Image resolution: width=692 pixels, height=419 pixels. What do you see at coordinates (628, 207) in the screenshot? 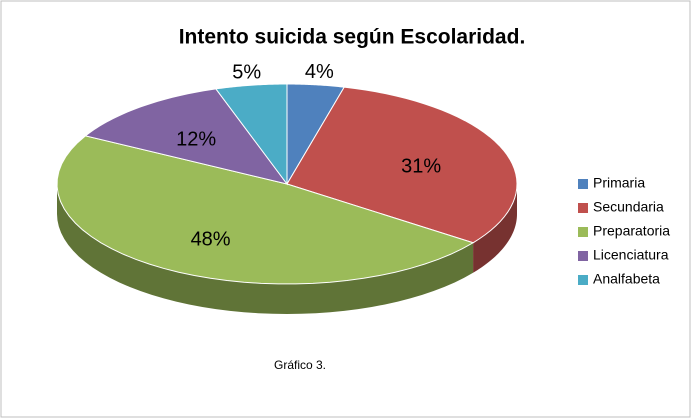
I see `legend-label: Secundaria` at bounding box center [628, 207].